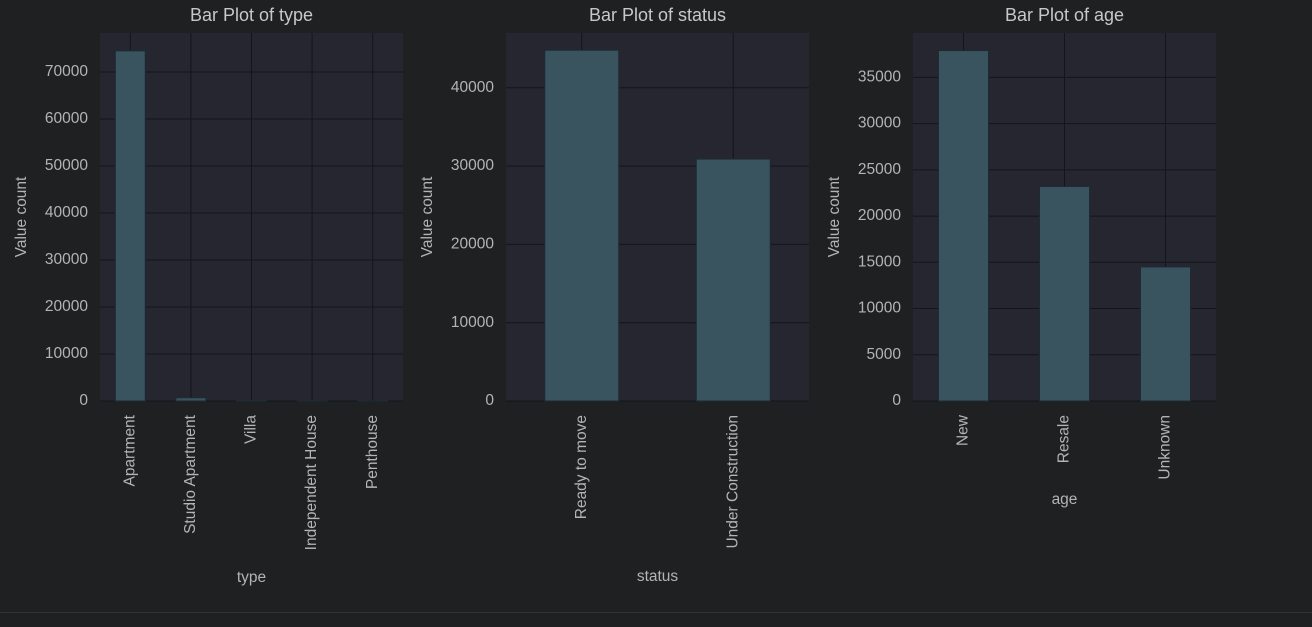  Describe the element at coordinates (66, 118) in the screenshot. I see `y-tick-label: 60000` at that location.